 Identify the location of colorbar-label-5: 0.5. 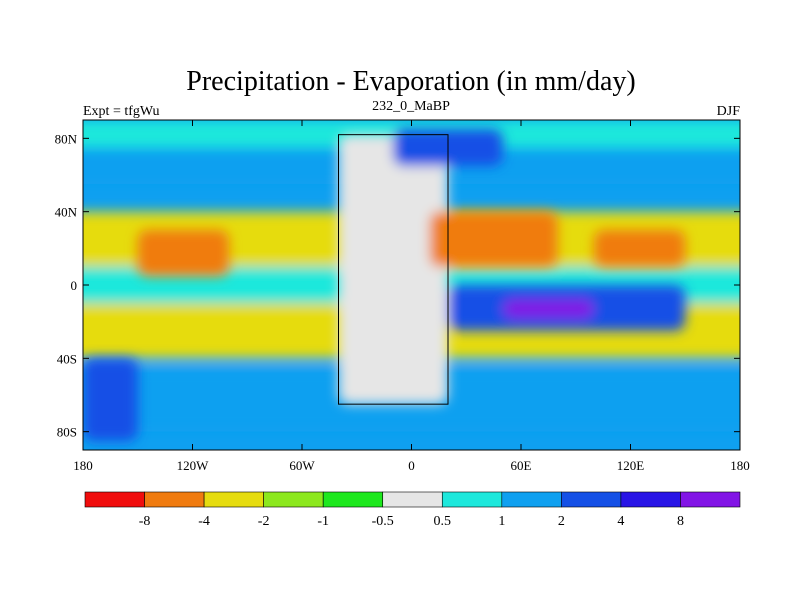
(443, 521).